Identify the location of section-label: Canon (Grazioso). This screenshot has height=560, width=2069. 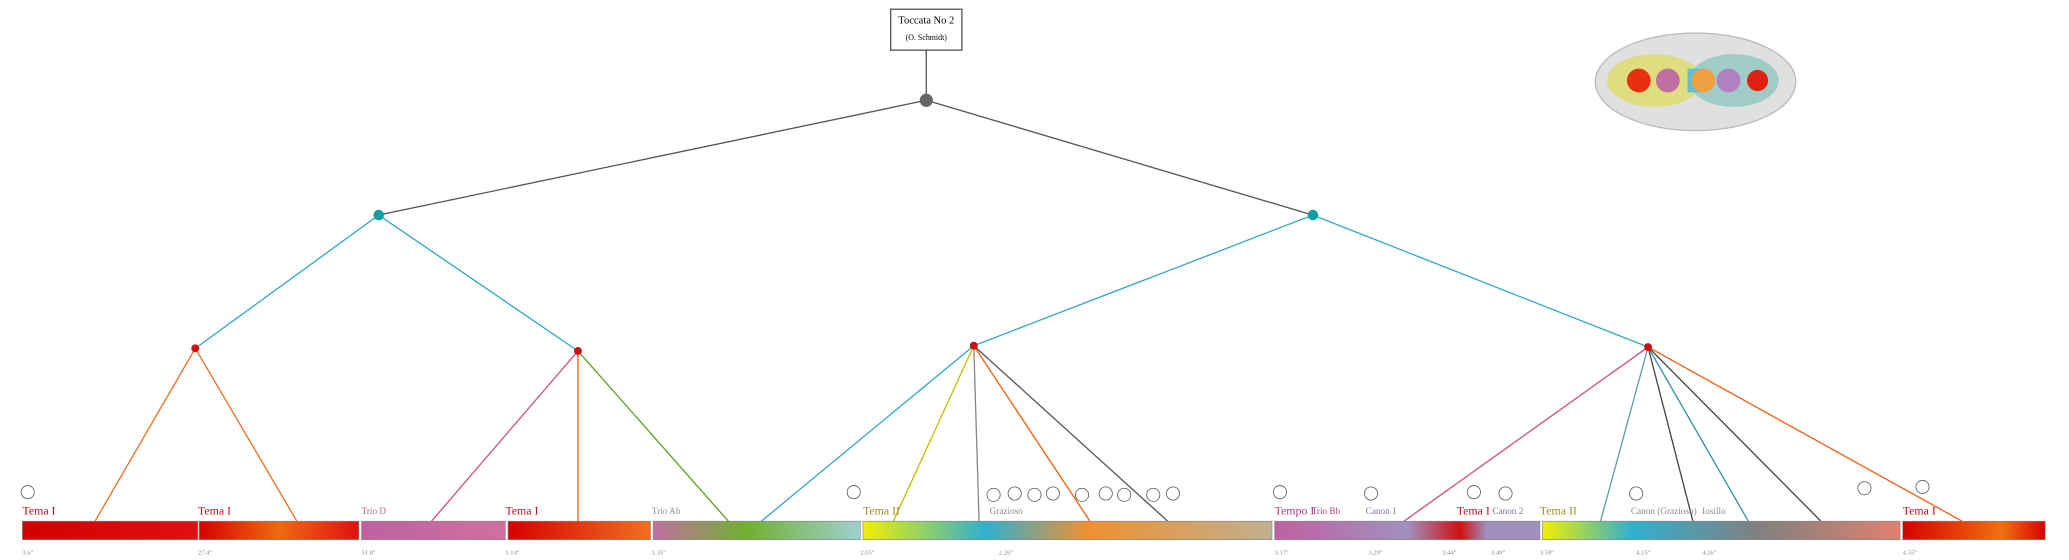
(1664, 511).